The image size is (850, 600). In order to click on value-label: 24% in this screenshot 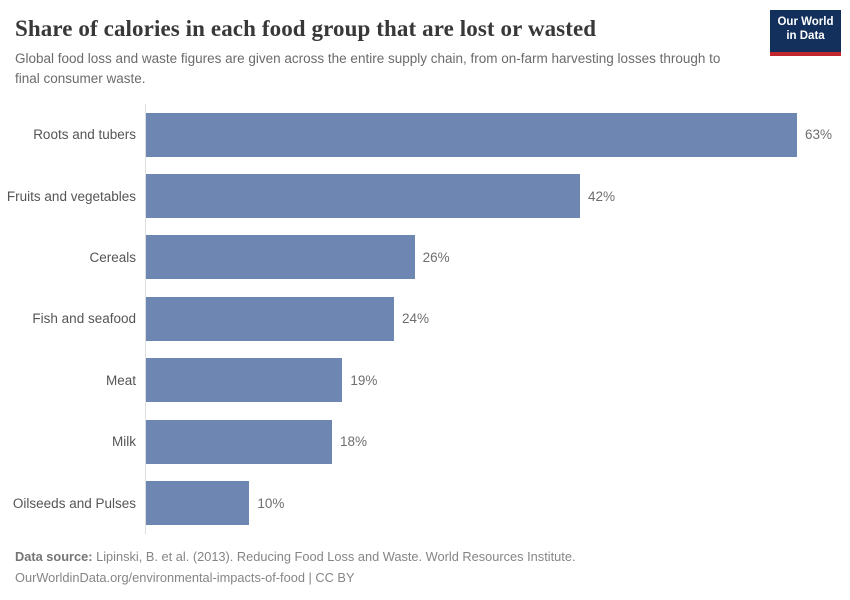, I will do `click(416, 319)`.